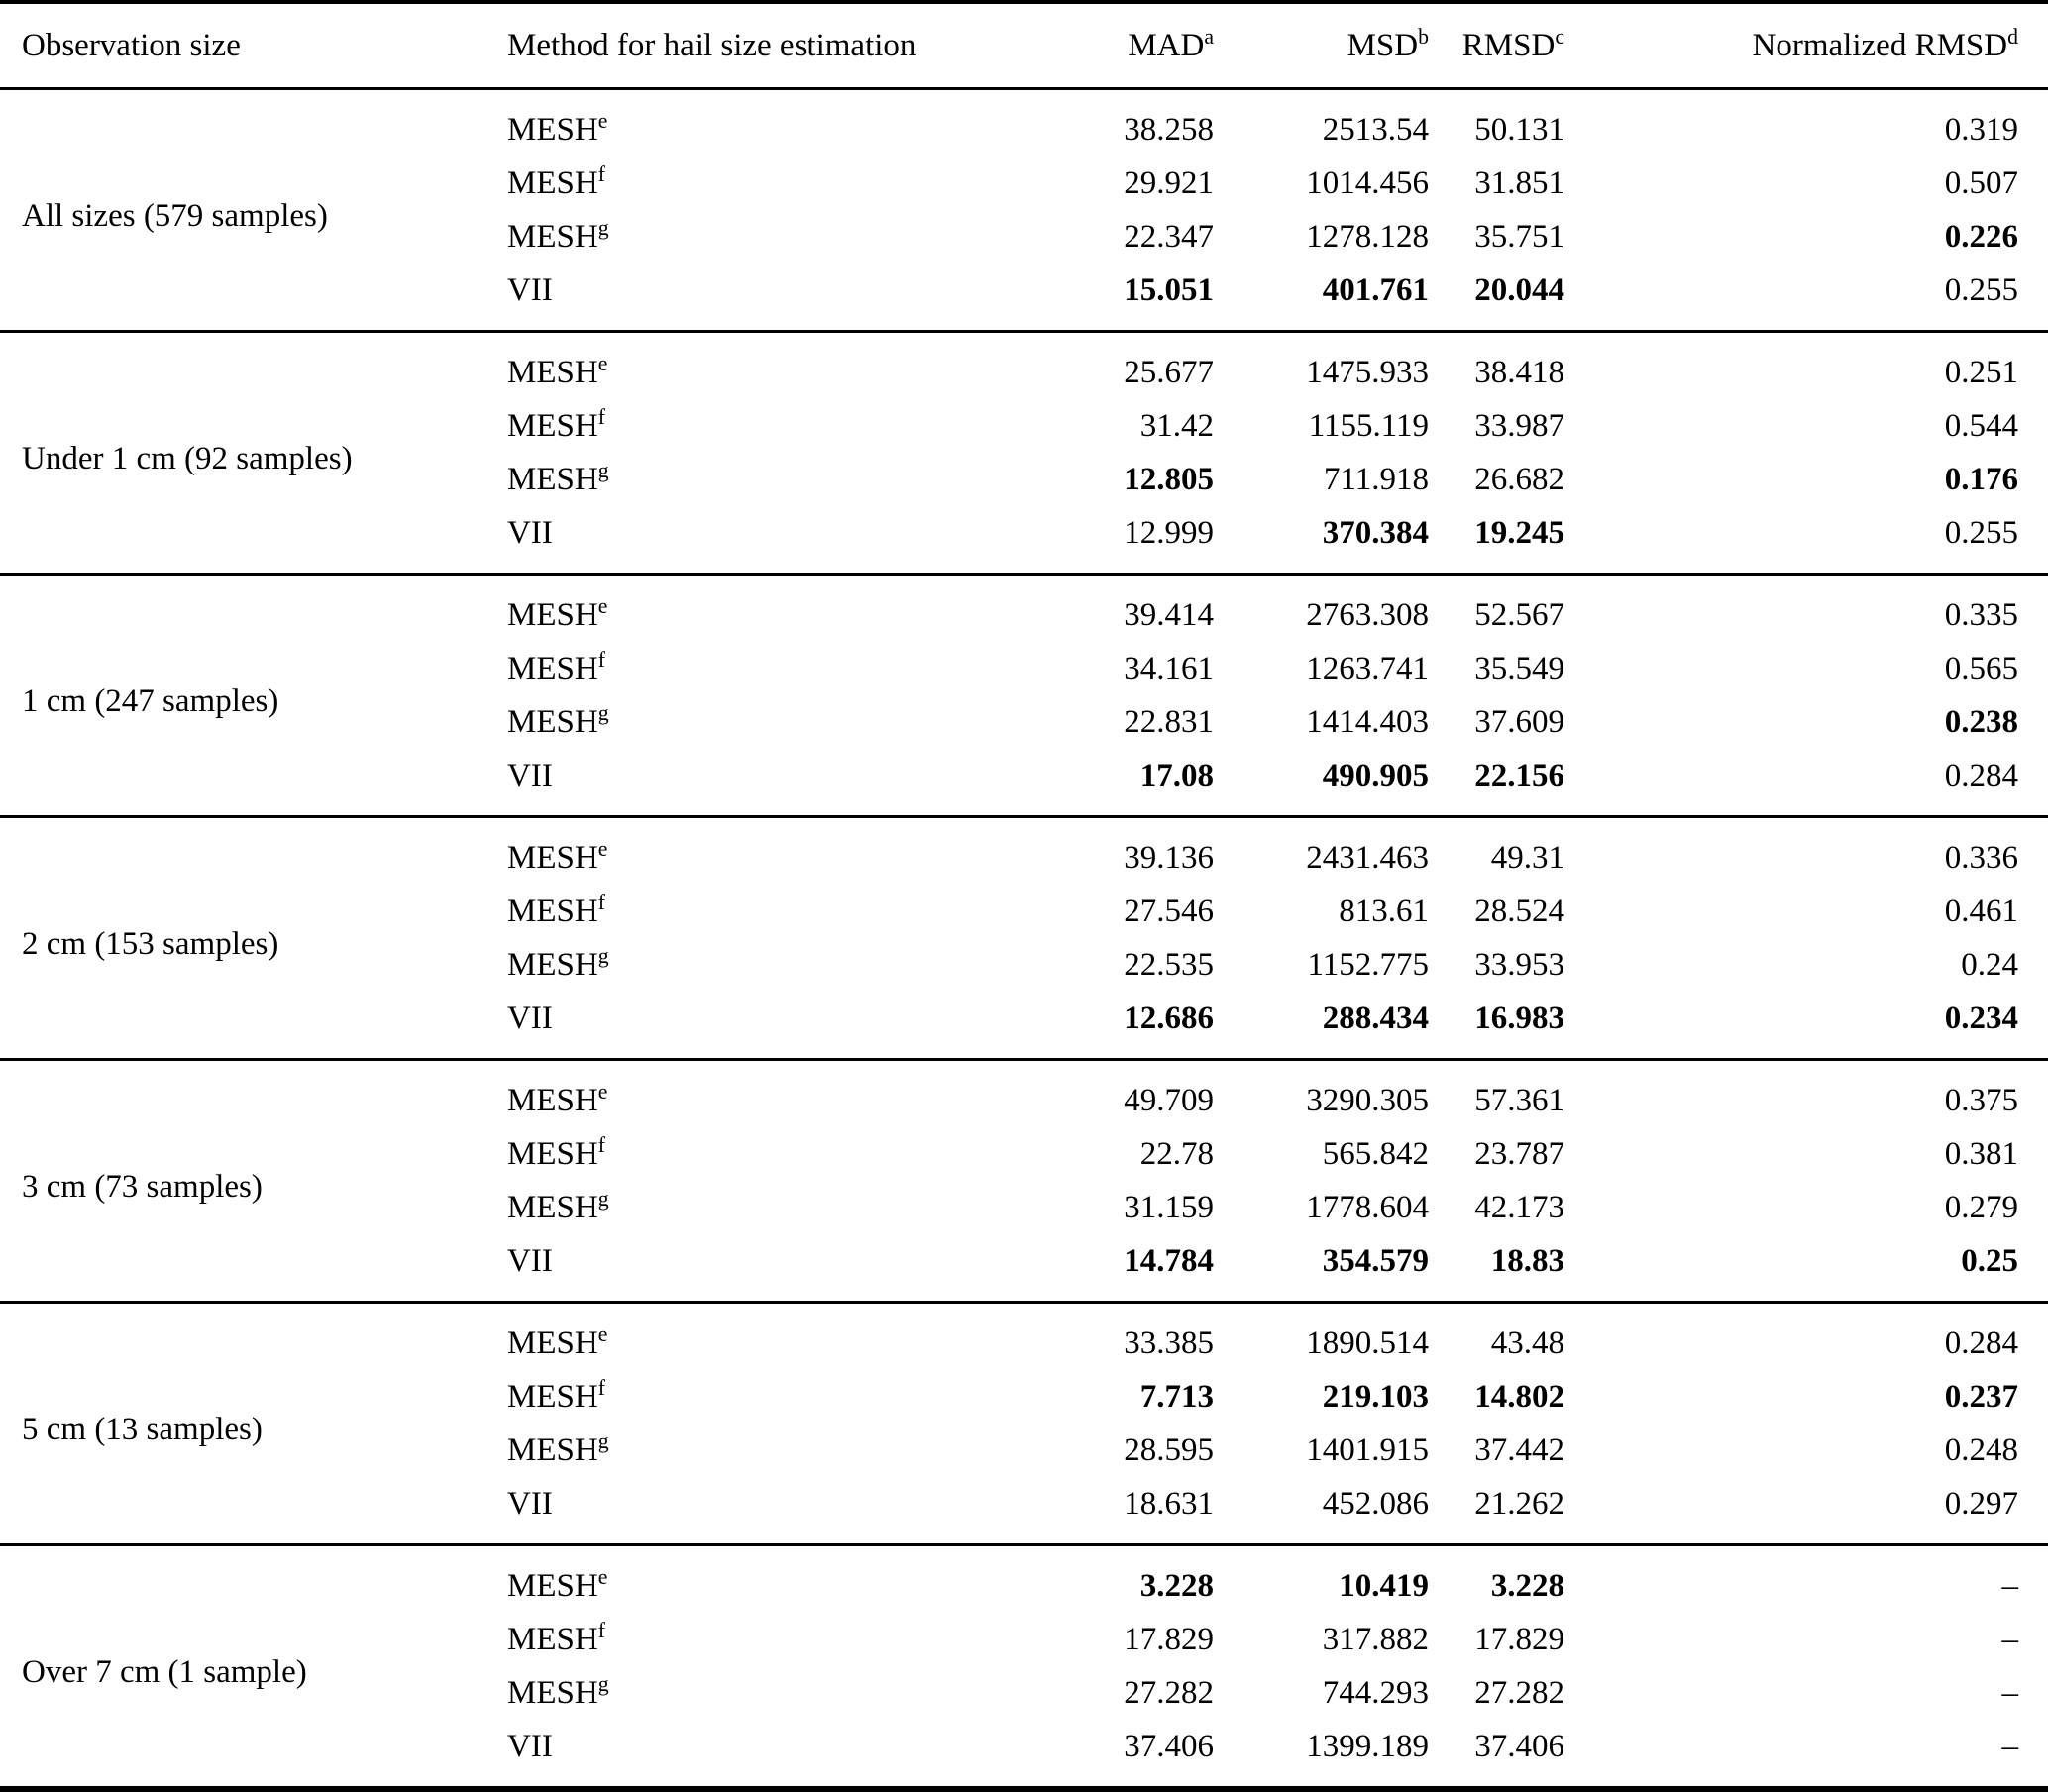 The height and width of the screenshot is (1792, 2048). What do you see at coordinates (1169, 1450) in the screenshot?
I see `mad-value: 28.595` at bounding box center [1169, 1450].